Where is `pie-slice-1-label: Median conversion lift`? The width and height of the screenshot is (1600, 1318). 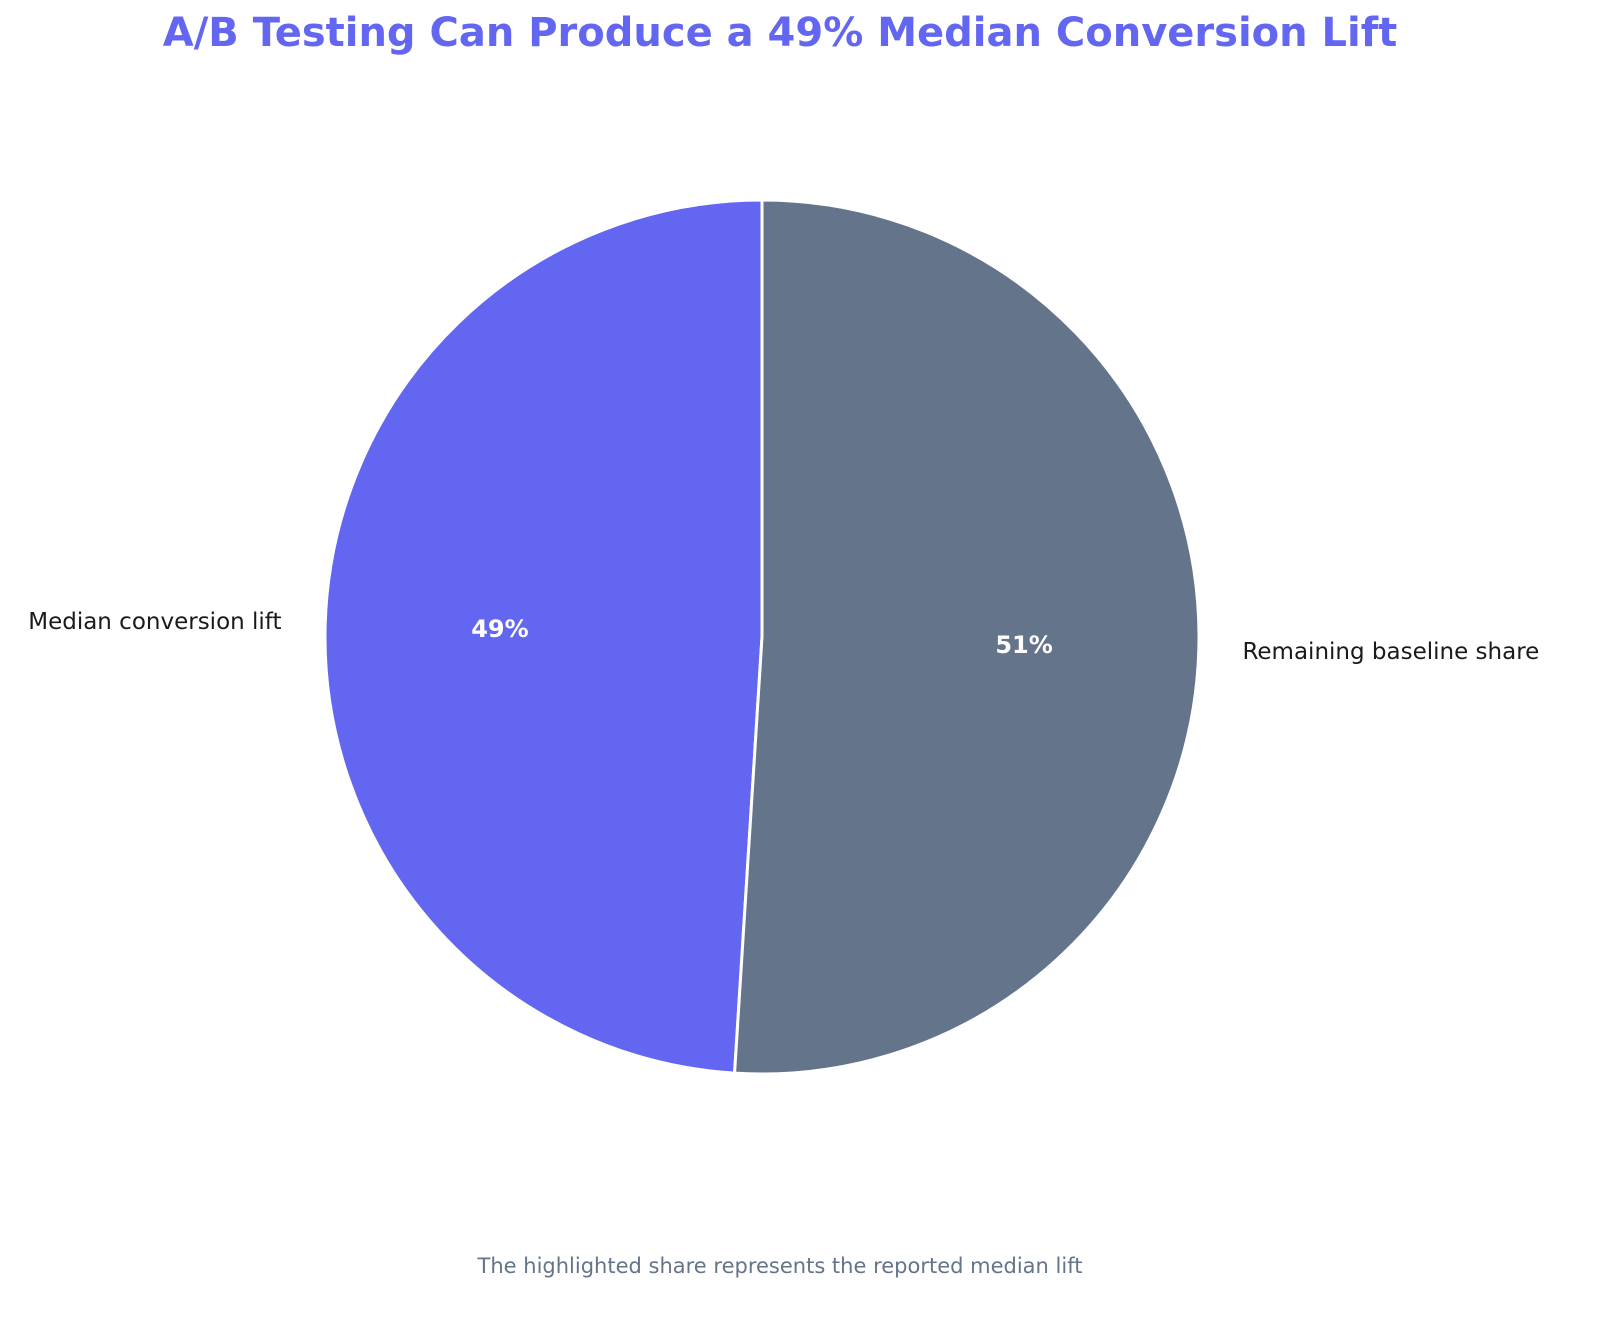
pie-slice-1-label: Median conversion lift is located at coordinates (154, 622).